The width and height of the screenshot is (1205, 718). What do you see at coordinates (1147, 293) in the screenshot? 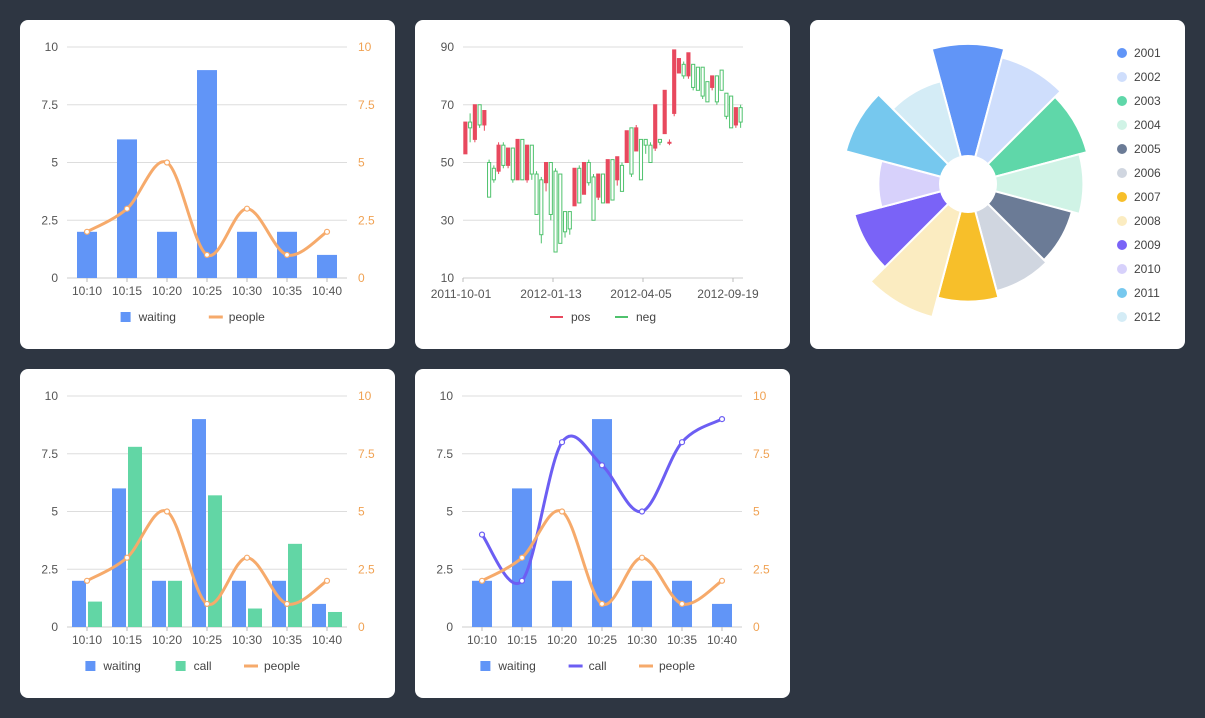
I see `legend-label-2011: 2011` at bounding box center [1147, 293].